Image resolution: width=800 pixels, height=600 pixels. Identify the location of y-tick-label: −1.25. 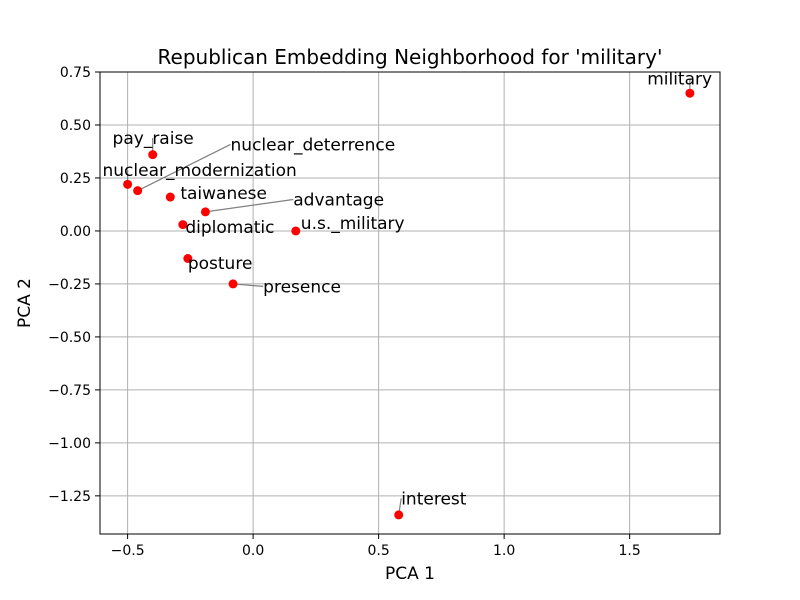
(69, 497).